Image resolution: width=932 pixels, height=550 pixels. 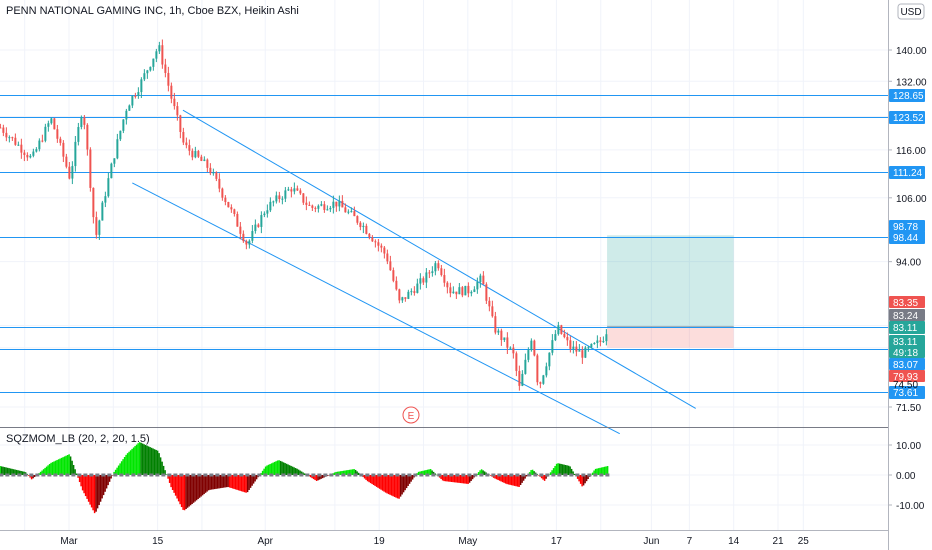 What do you see at coordinates (908, 263) in the screenshot?
I see `price-tick-label: 94.00` at bounding box center [908, 263].